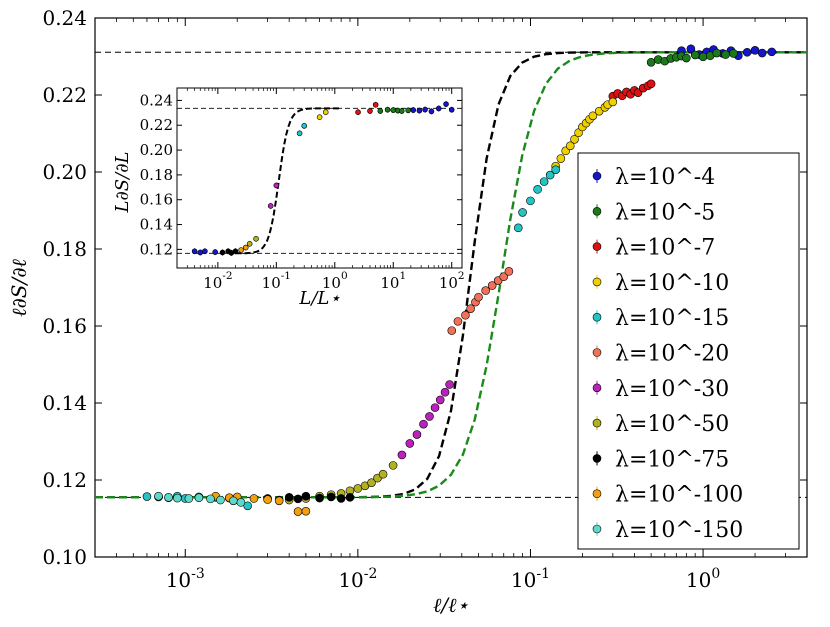  Describe the element at coordinates (672, 318) in the screenshot. I see `legend-label: λ=10^-15` at that location.